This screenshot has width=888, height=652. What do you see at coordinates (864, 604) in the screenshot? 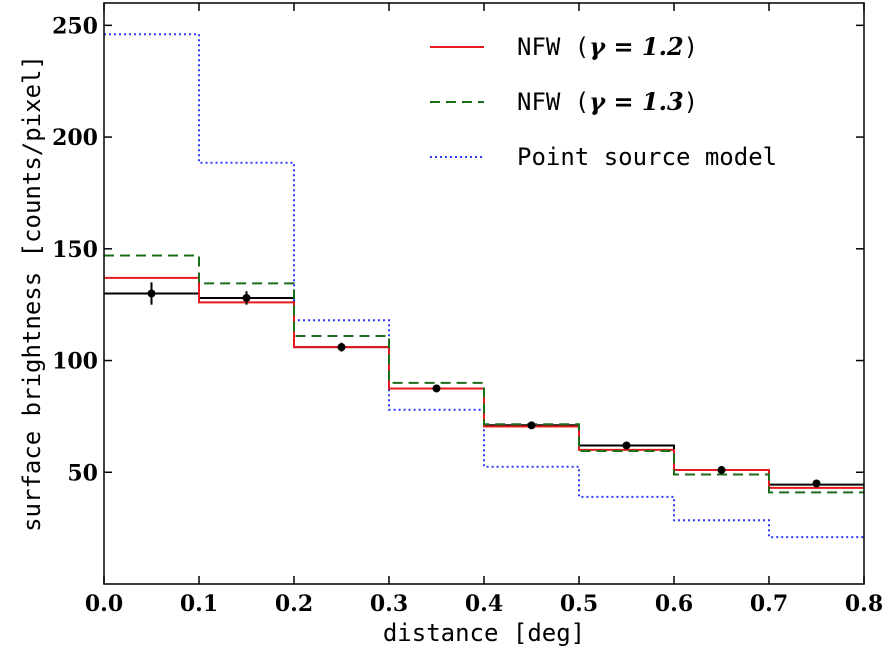
I see `x-tick-label: 0.8` at bounding box center [864, 604].